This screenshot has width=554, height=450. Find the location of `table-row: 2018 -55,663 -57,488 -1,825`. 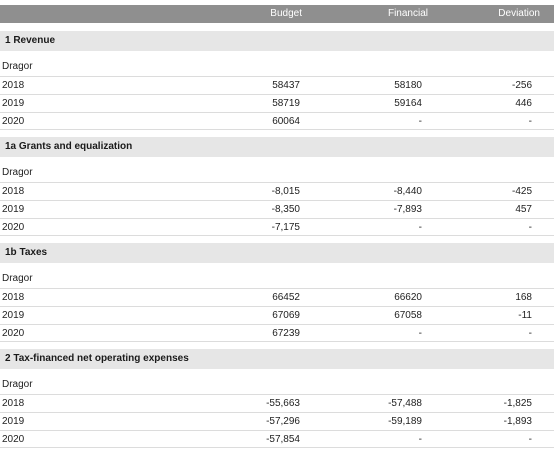

table-row: 2018 -55,663 -57,488 -1,825 is located at coordinates (277, 403).